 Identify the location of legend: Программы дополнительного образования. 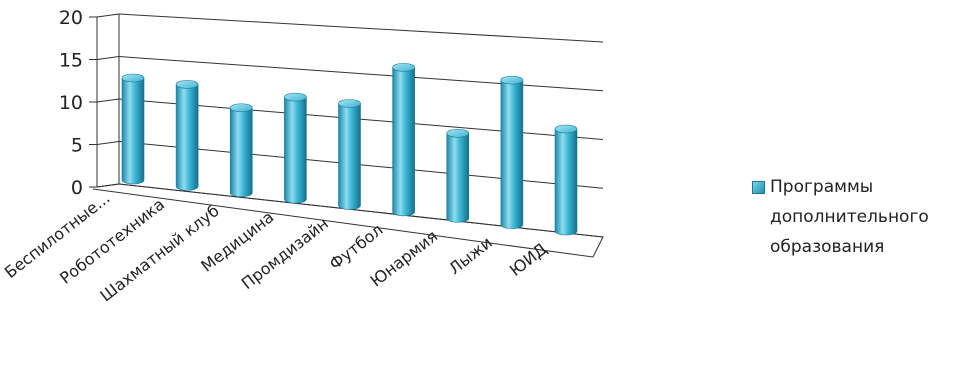
(862, 217).